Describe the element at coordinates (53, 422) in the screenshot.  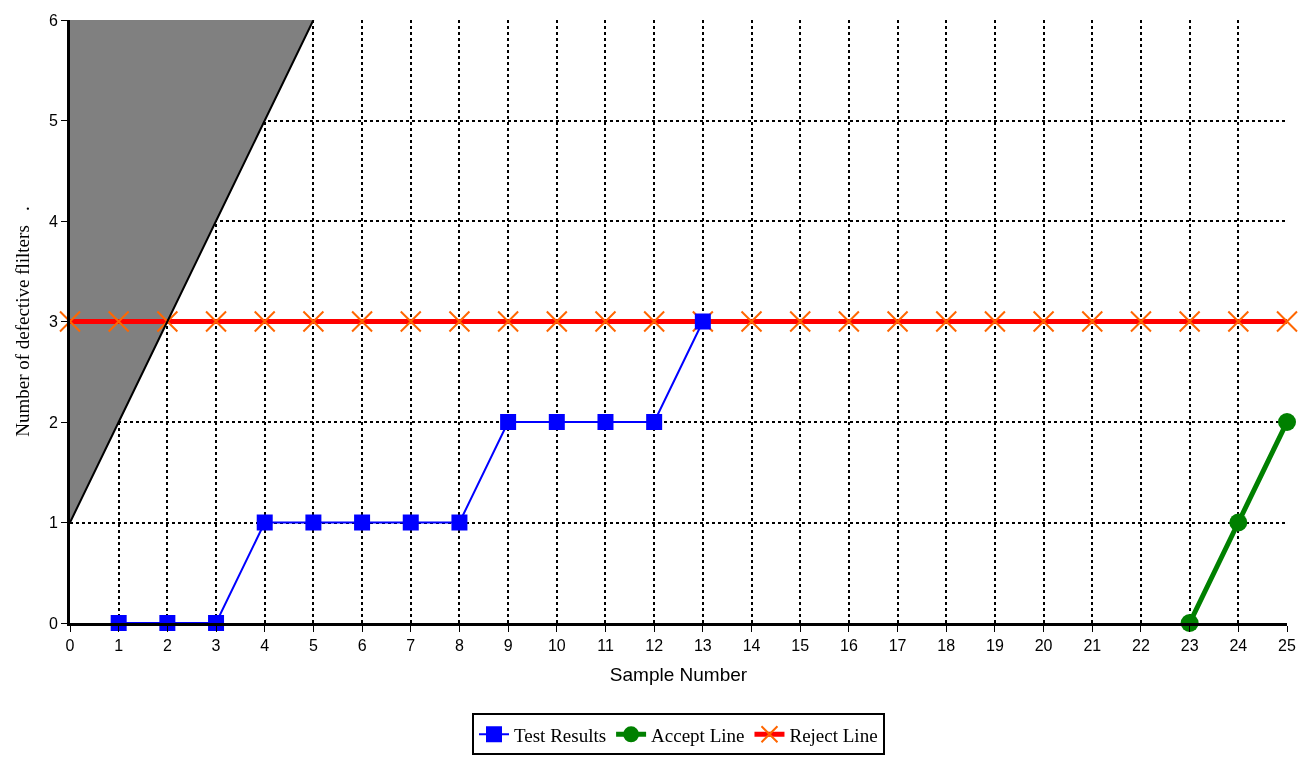
I see `y-tick-label: 2` at that location.